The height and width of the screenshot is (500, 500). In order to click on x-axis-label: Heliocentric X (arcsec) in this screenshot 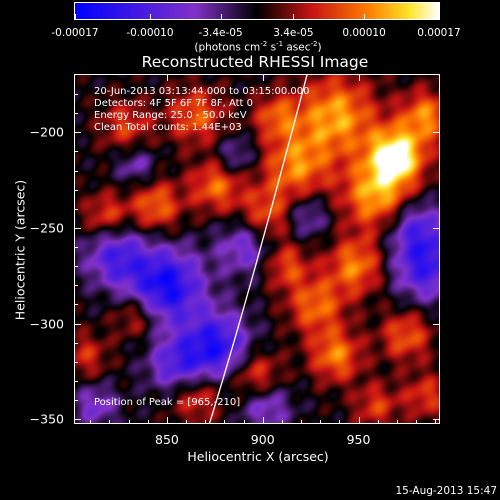, I will do `click(258, 456)`.